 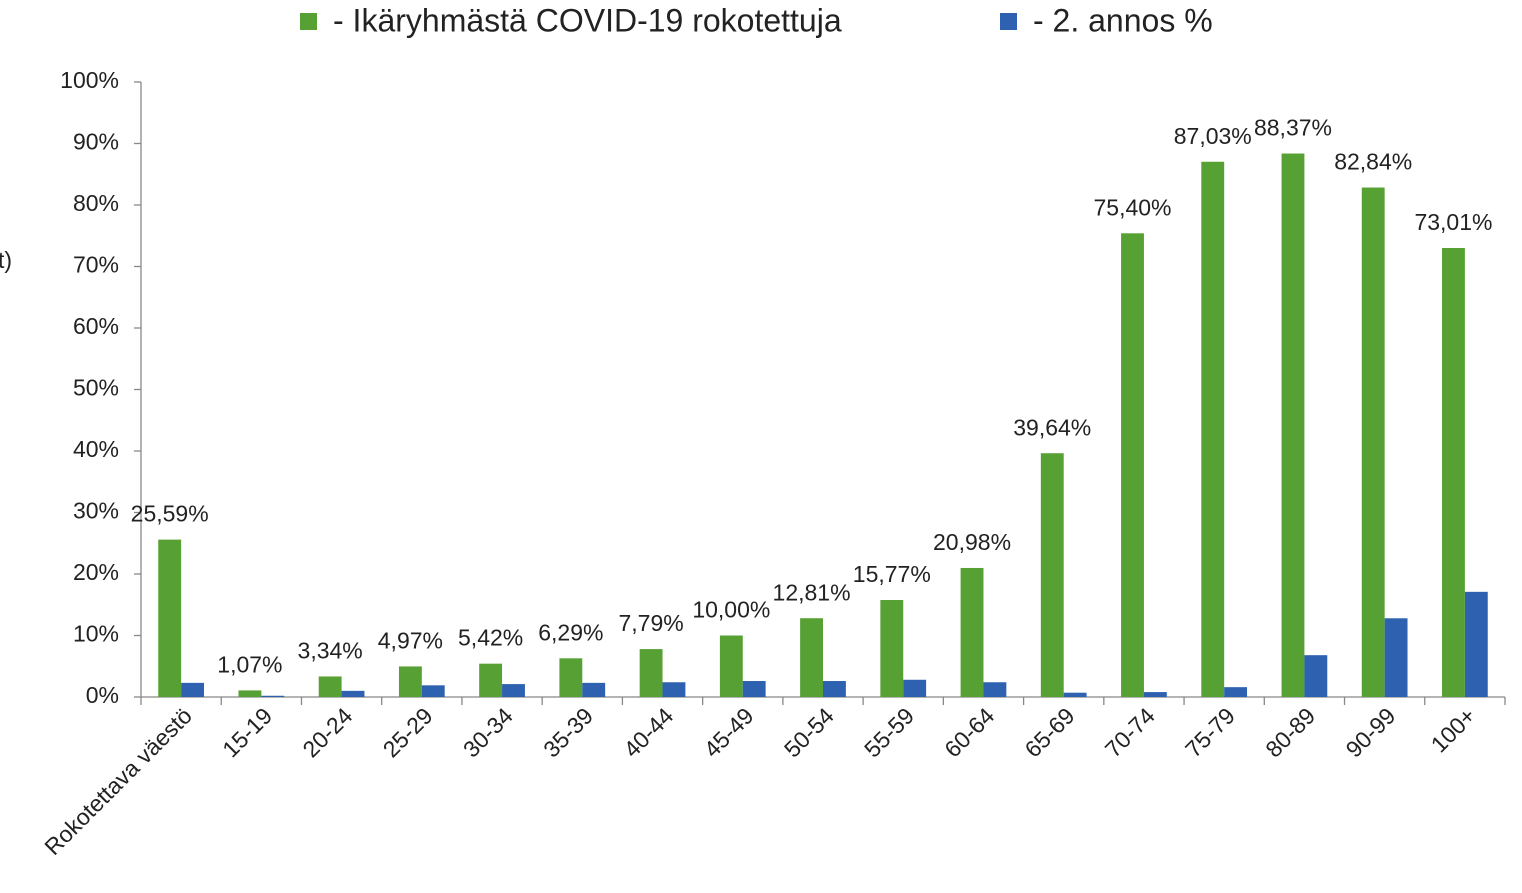 I want to click on y-tick-label: 100%, so click(x=89, y=80).